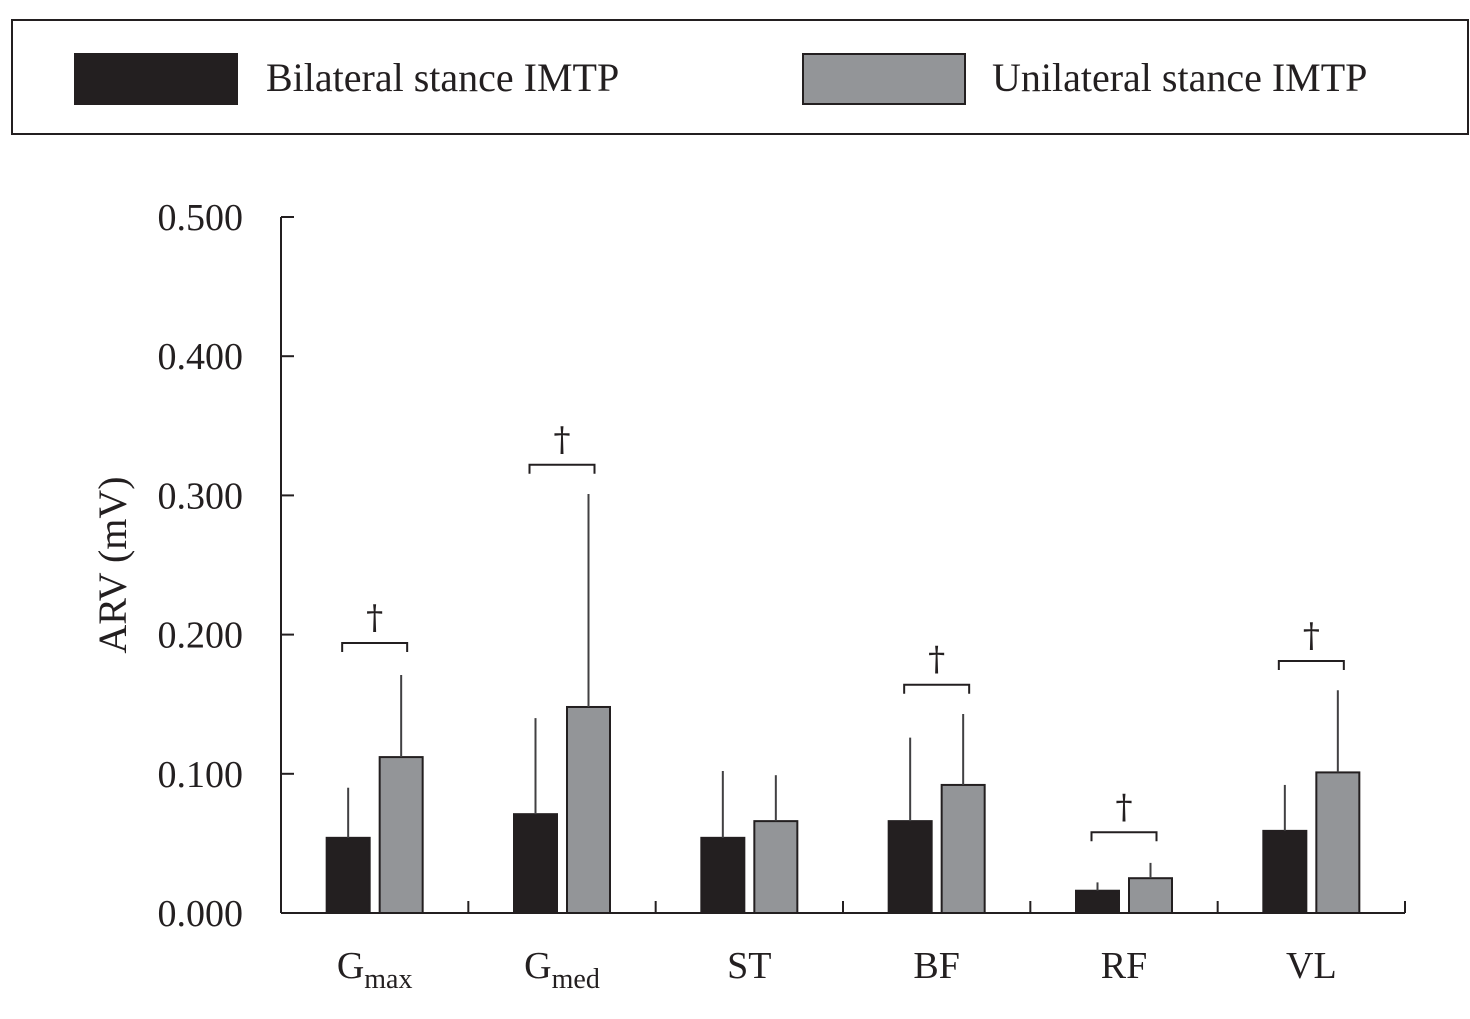 The width and height of the screenshot is (1470, 1019). What do you see at coordinates (112, 564) in the screenshot?
I see `y-axis-label: ARV (mV)` at bounding box center [112, 564].